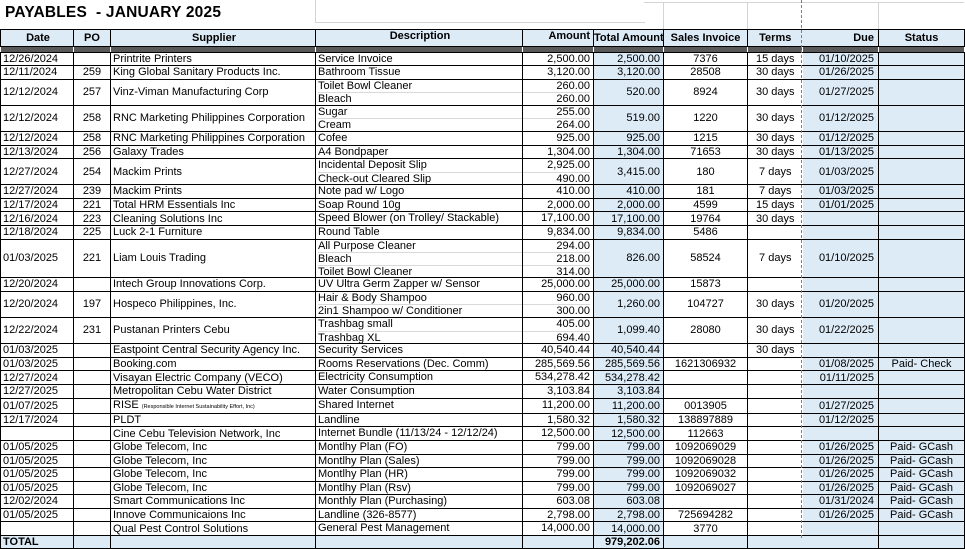 The width and height of the screenshot is (965, 549). Describe the element at coordinates (921, 38) in the screenshot. I see `header-status: Status` at that location.